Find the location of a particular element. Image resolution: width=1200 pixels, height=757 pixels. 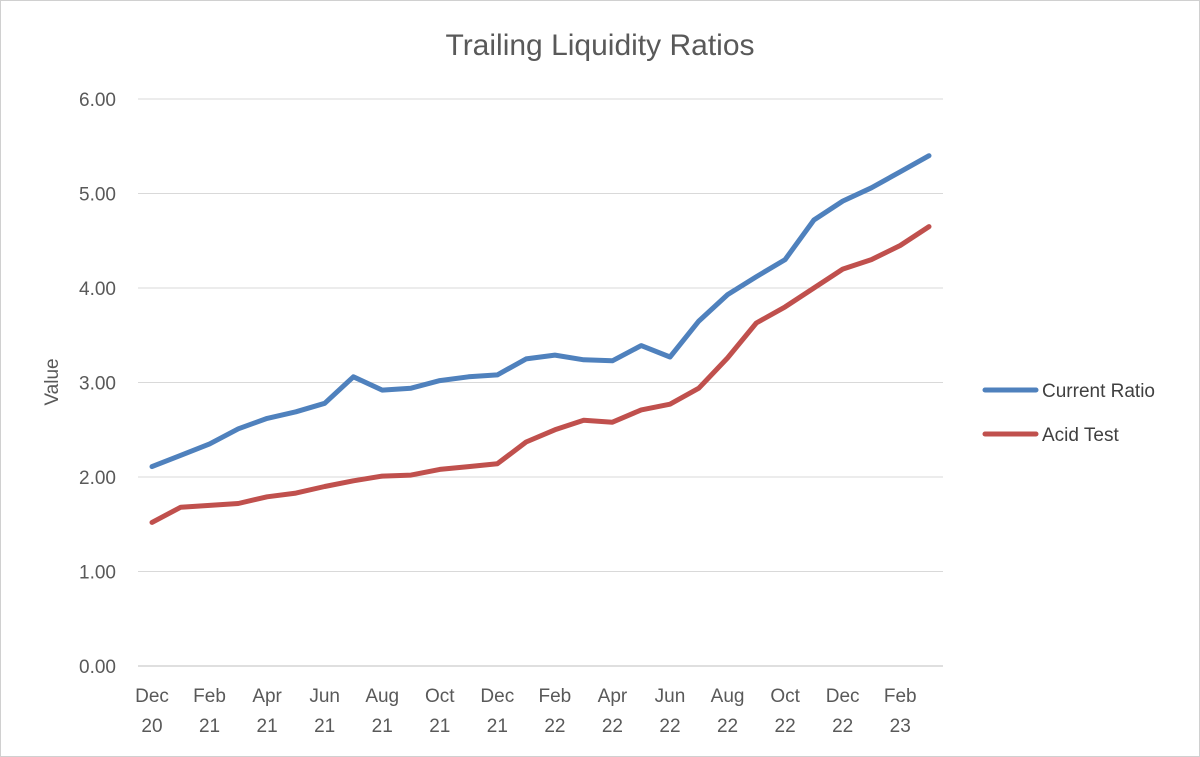

y-tick-label: 1.00 is located at coordinates (97, 573).